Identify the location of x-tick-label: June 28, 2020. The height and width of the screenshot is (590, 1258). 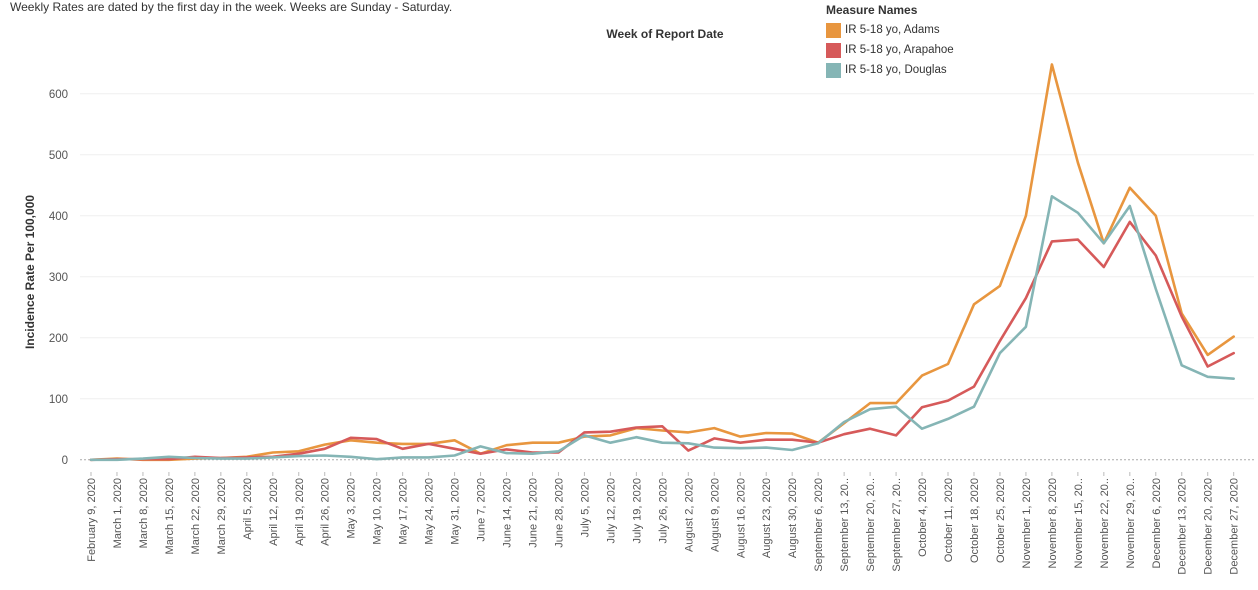
(559, 513).